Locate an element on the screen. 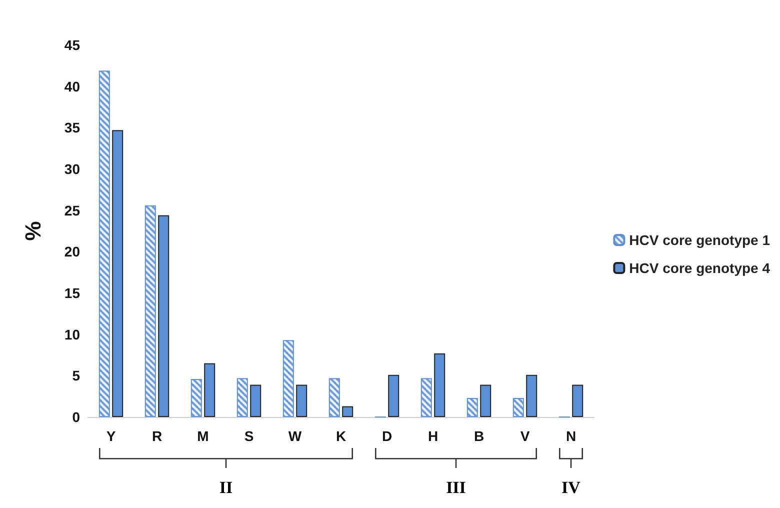 This screenshot has width=780, height=508. y-tick-label: 40 is located at coordinates (72, 86).